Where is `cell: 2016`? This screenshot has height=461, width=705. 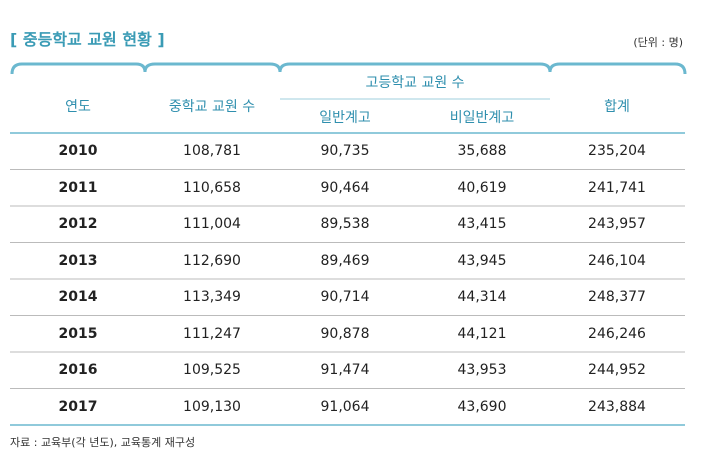
cell: 2016 is located at coordinates (78, 370).